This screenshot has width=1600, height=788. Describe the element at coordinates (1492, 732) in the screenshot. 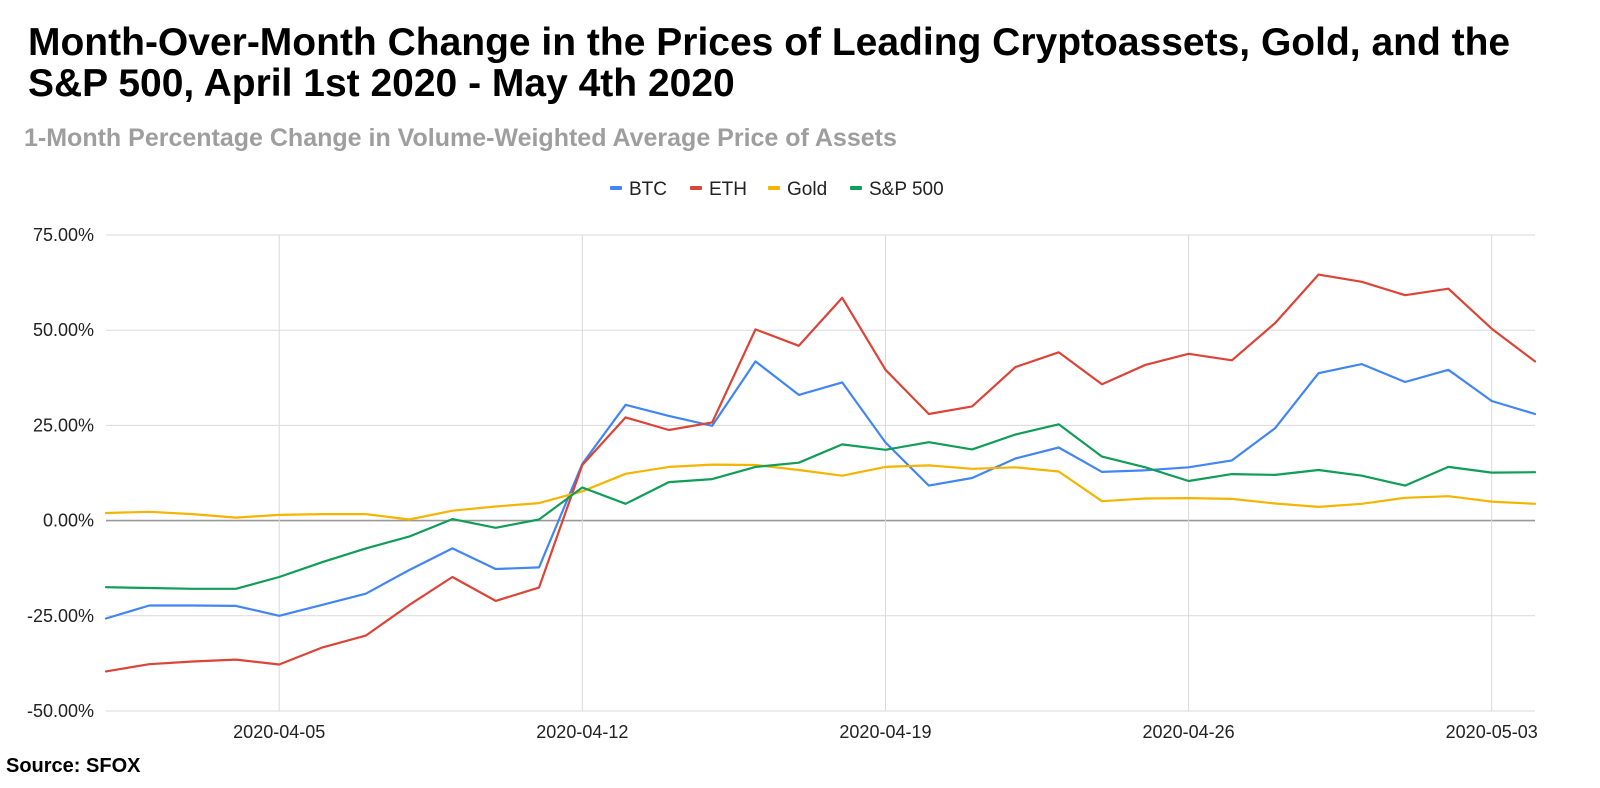

I see `x-tick-label: 2020-05-03` at that location.